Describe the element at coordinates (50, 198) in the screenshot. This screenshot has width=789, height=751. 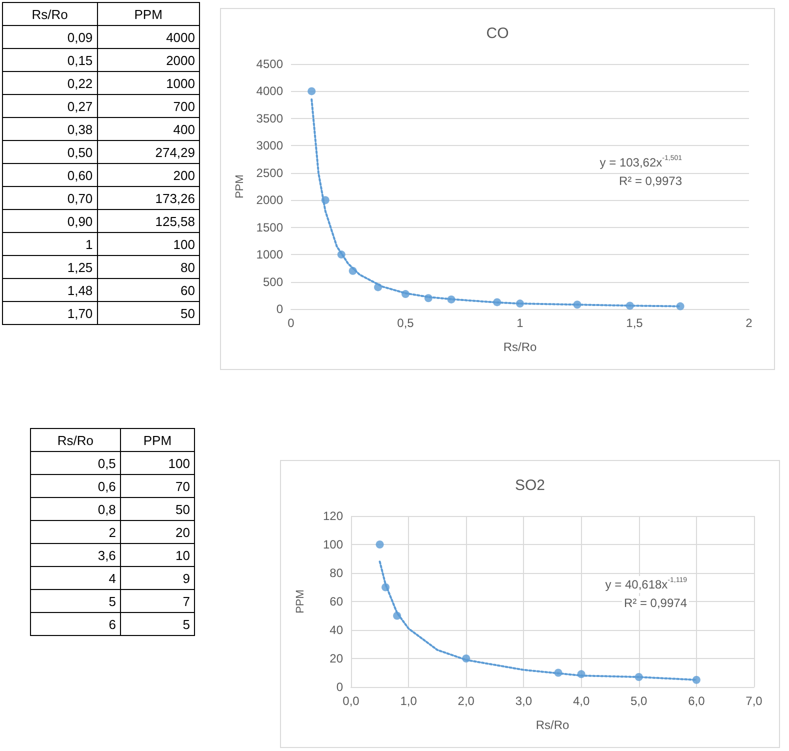
I see `category-label: 0,70` at that location.